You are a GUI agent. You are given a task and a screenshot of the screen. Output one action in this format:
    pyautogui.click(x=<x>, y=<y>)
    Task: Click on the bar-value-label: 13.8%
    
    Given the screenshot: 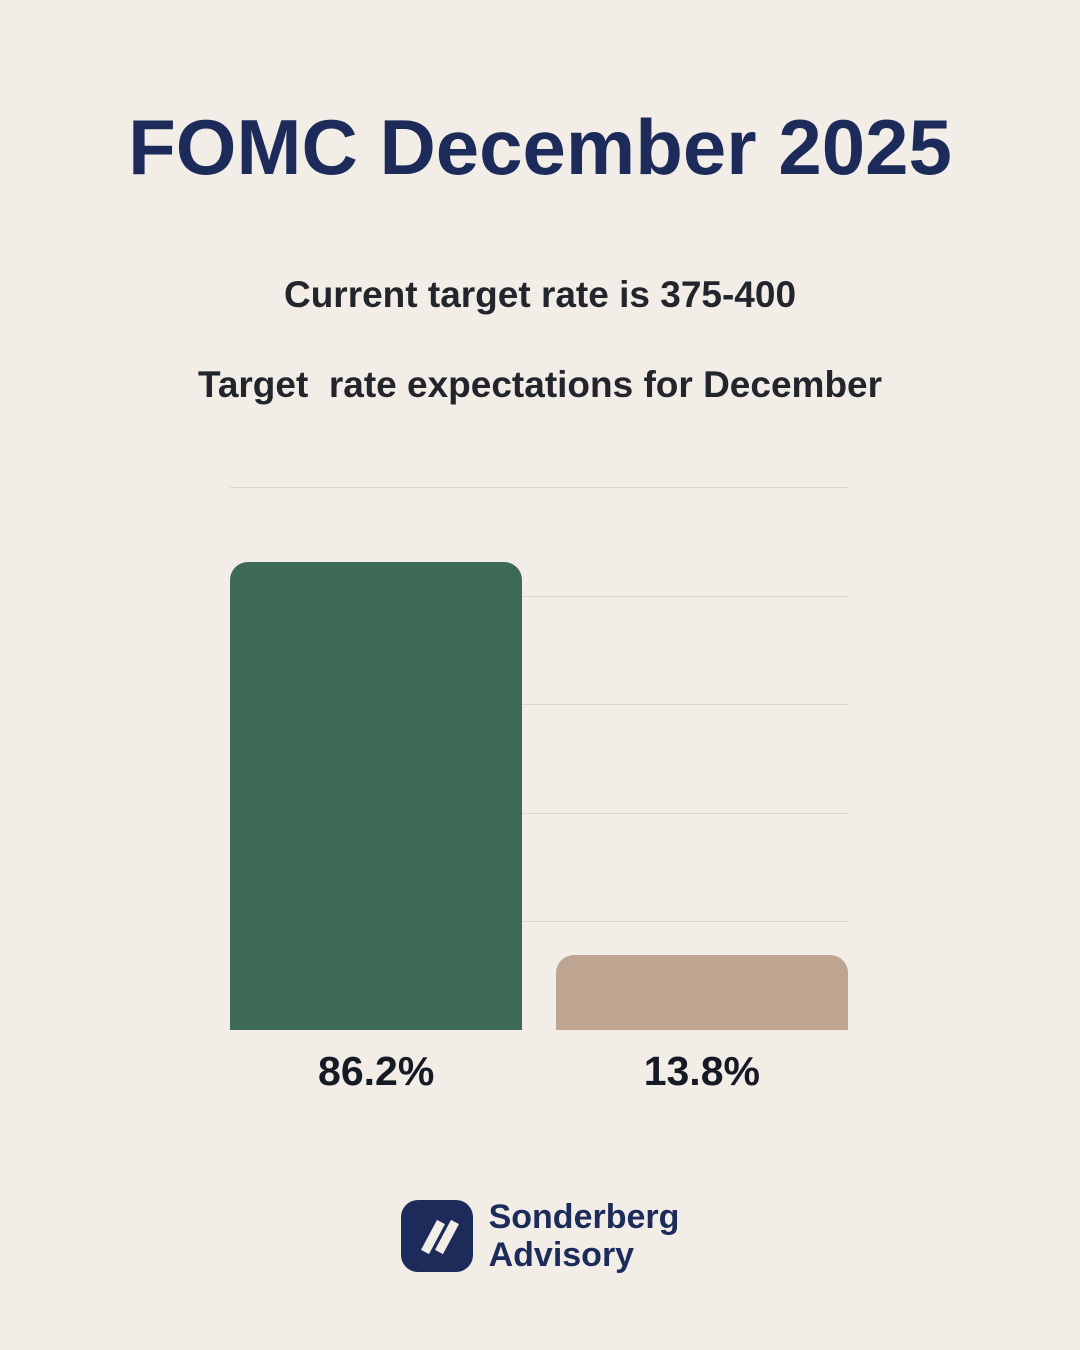 What is the action you would take?
    pyautogui.click(x=701, y=1071)
    